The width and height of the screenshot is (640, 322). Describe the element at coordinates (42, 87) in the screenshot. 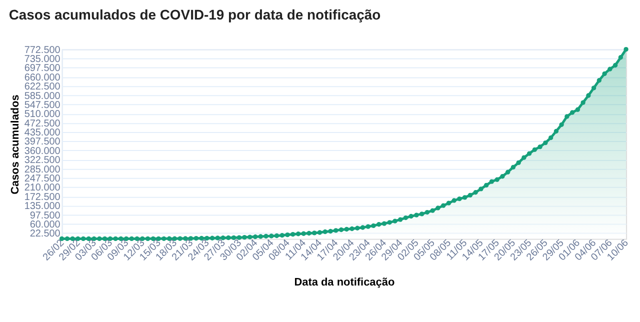

I see `y-tick-label: 622.500` at that location.